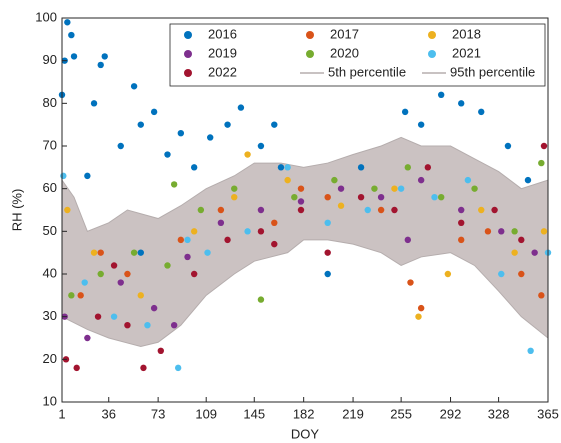  I want to click on legend-label: 2017, so click(344, 33).